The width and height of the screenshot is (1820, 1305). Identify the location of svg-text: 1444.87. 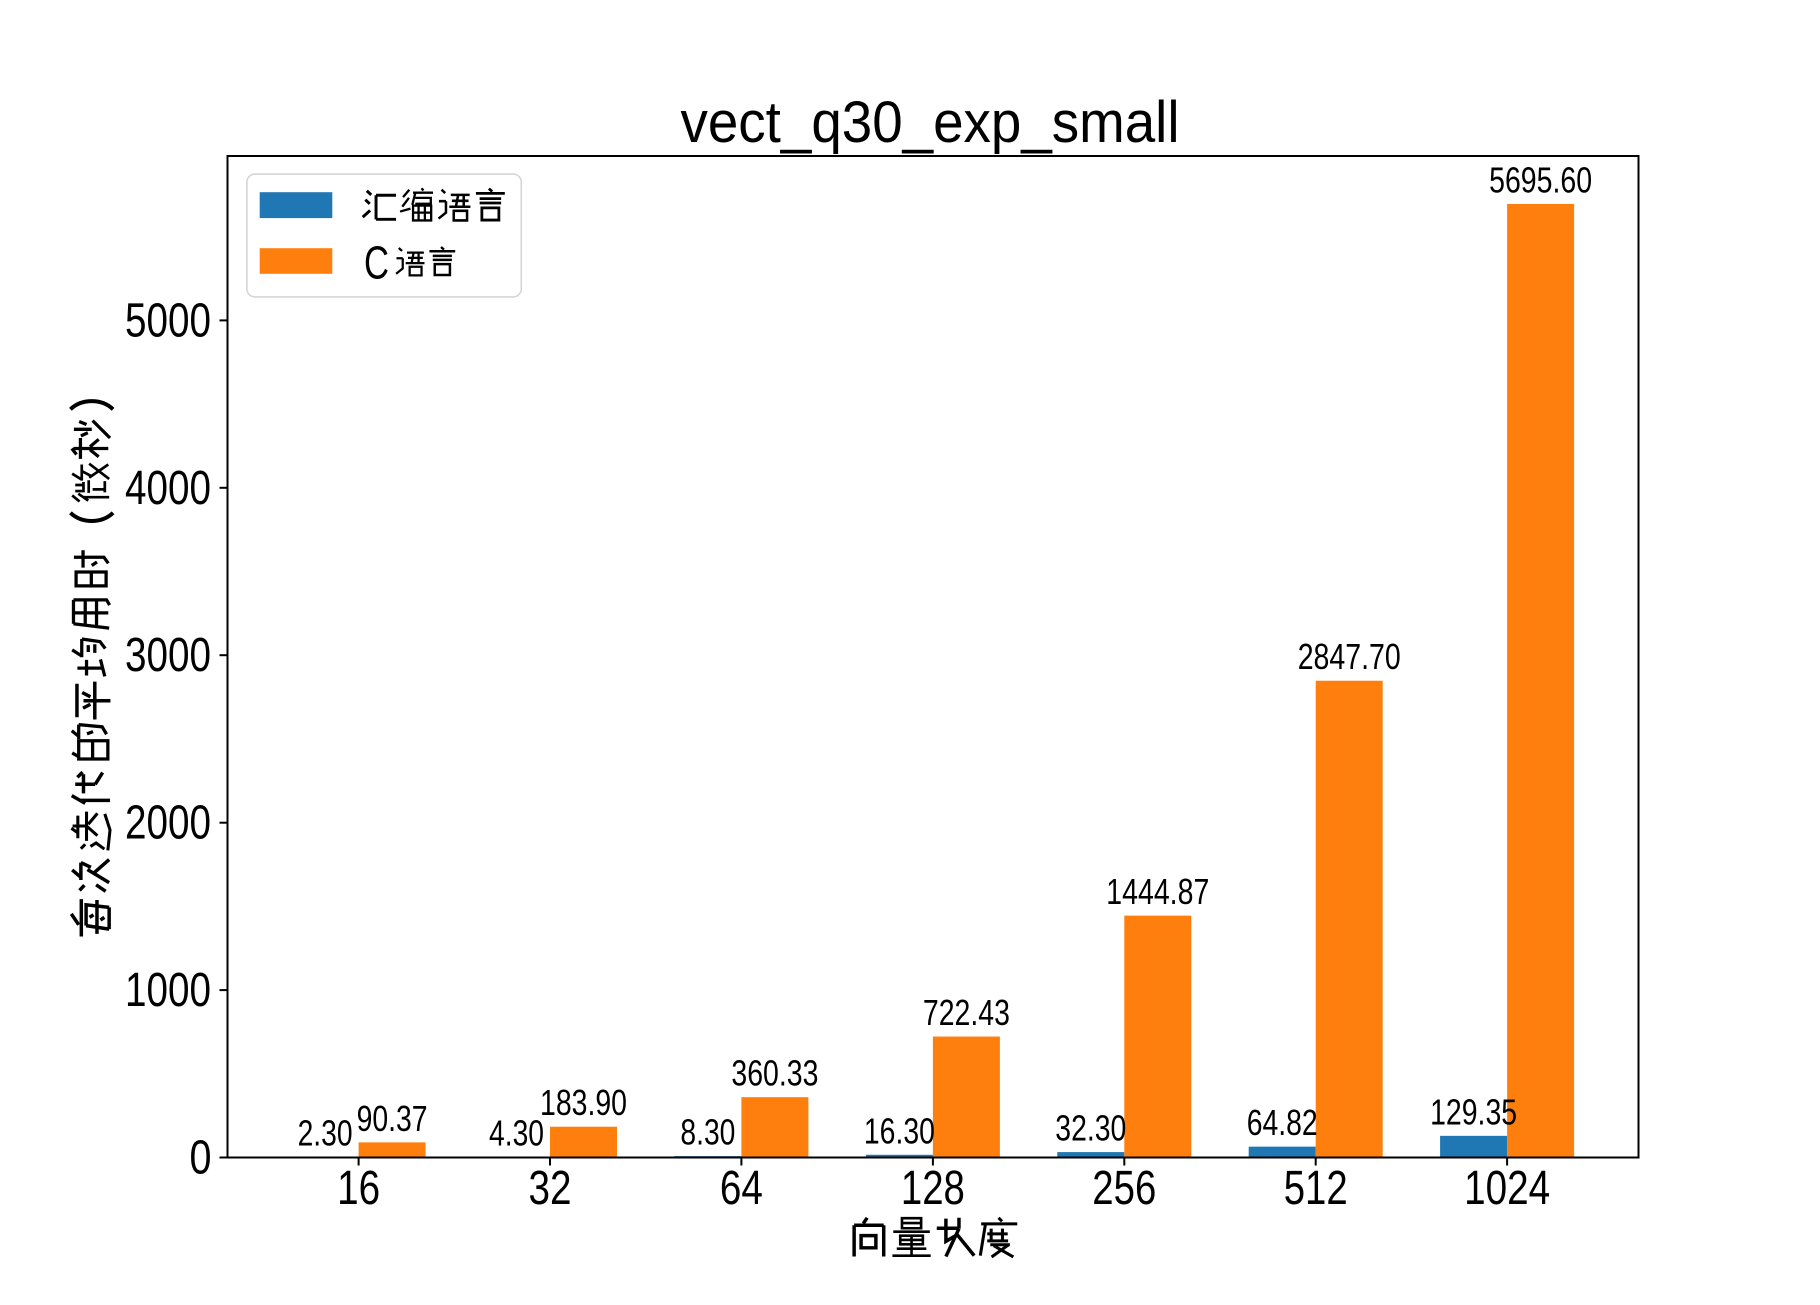
(1157, 891).